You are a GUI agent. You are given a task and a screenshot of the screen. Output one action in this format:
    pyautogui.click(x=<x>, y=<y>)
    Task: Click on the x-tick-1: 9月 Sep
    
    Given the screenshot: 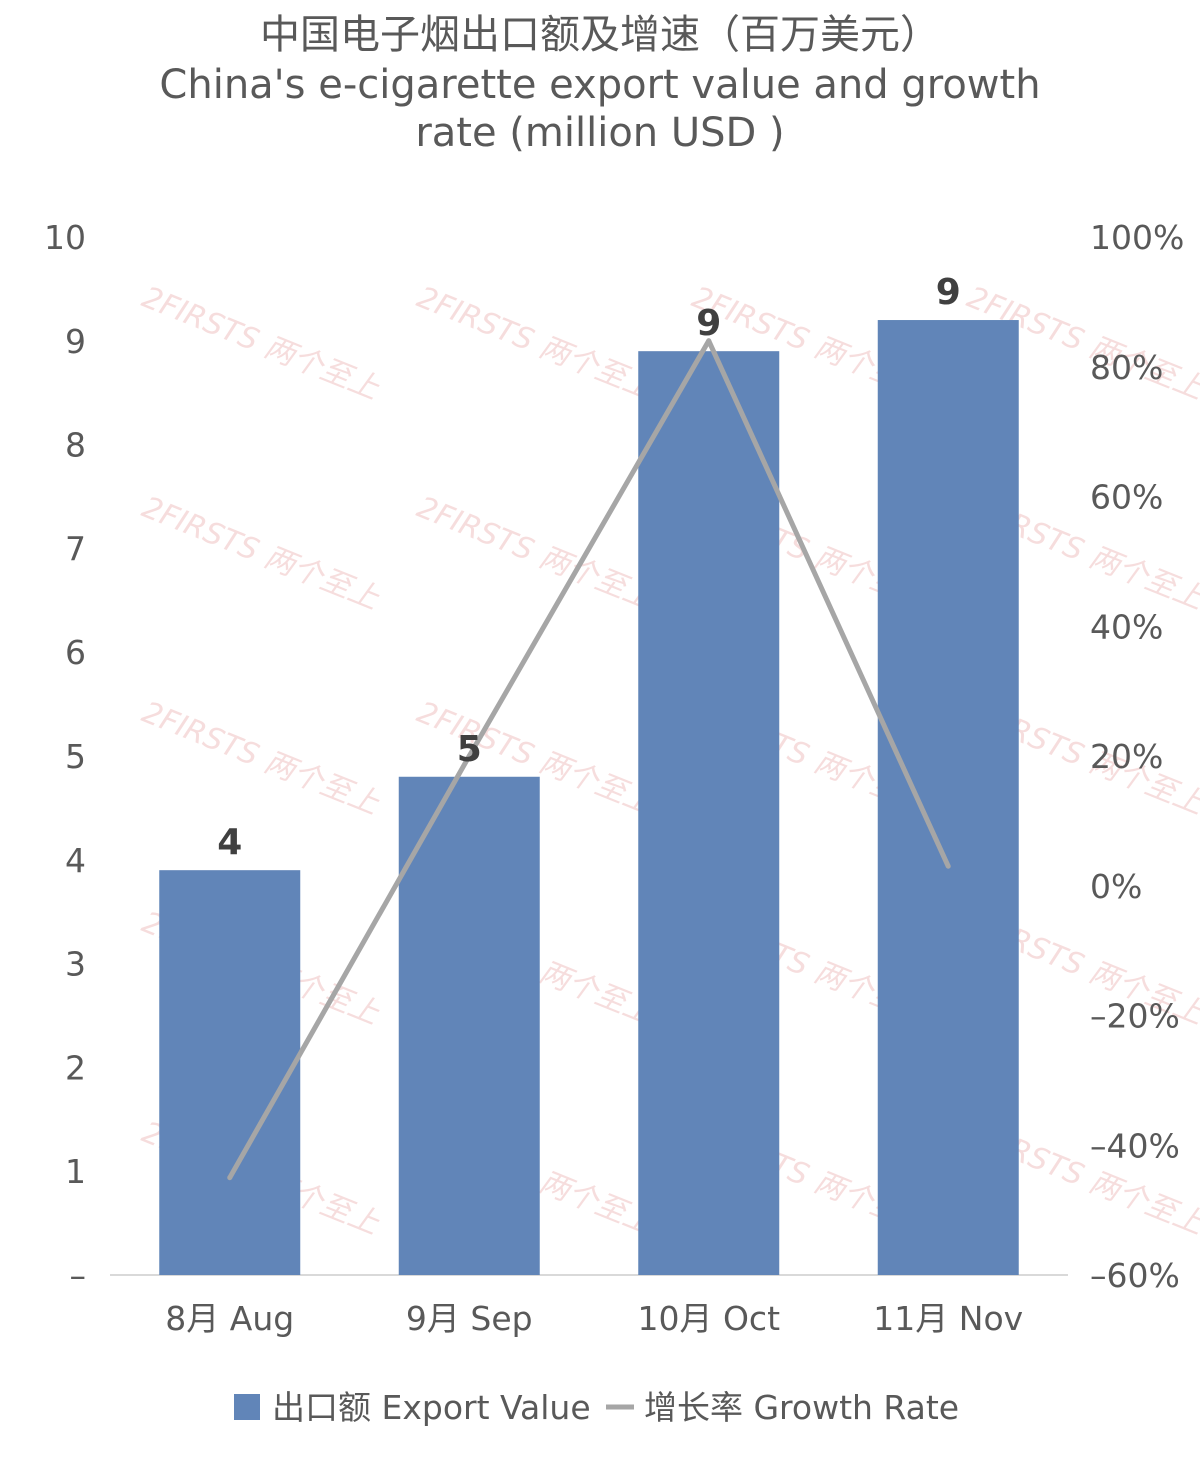 What is the action you would take?
    pyautogui.click(x=469, y=1318)
    